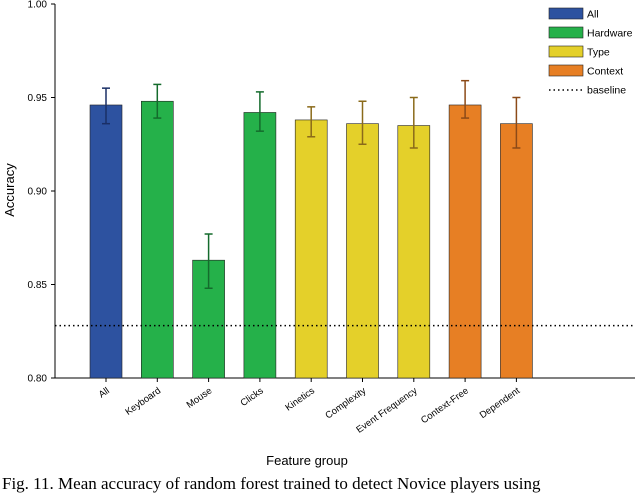 The height and width of the screenshot is (494, 640). I want to click on x-tick-label: Dependent, so click(500, 403).